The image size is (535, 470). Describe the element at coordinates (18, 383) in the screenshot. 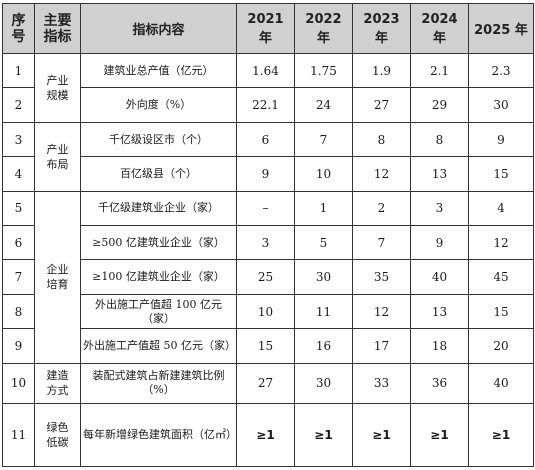

I see `row-number: 10` at that location.